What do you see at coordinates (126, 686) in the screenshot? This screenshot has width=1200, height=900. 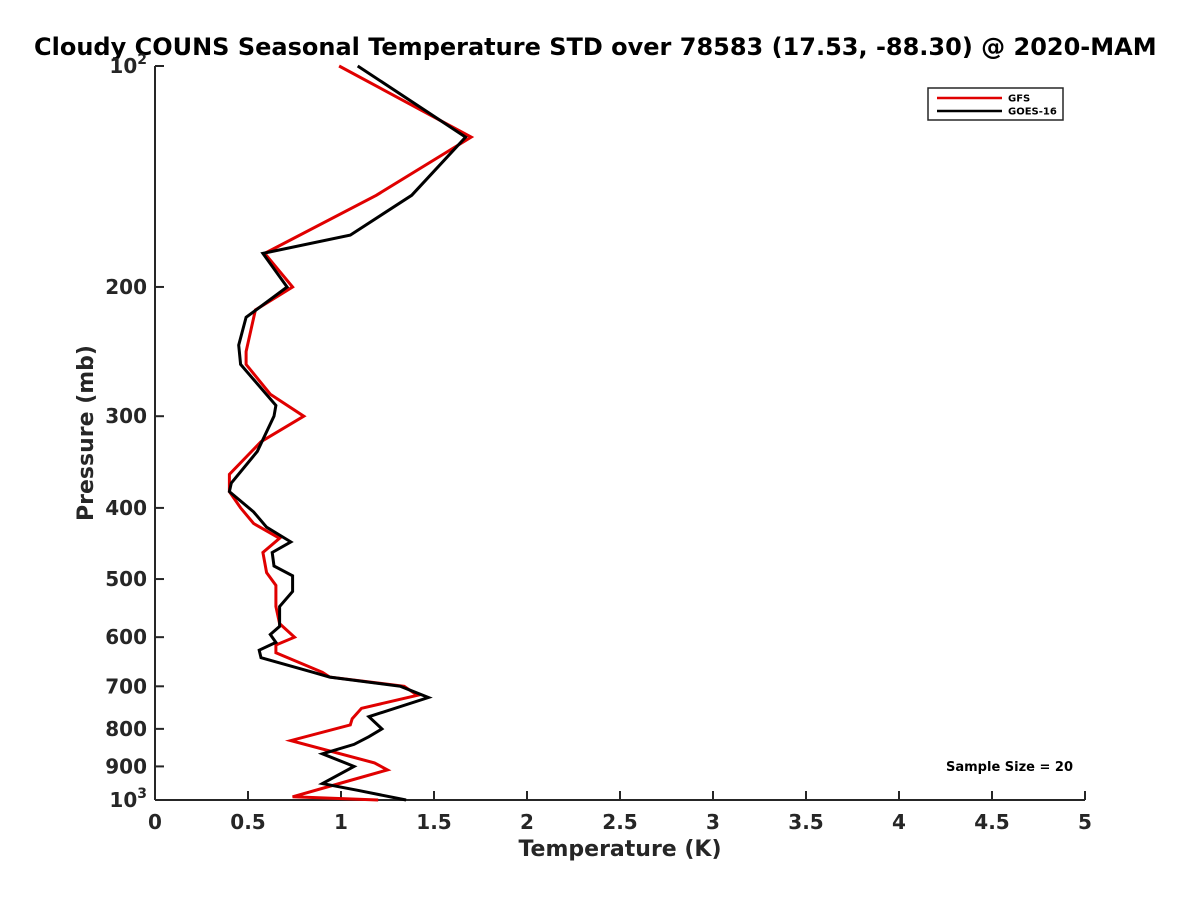 I see `y-tick-label: 700` at bounding box center [126, 686].